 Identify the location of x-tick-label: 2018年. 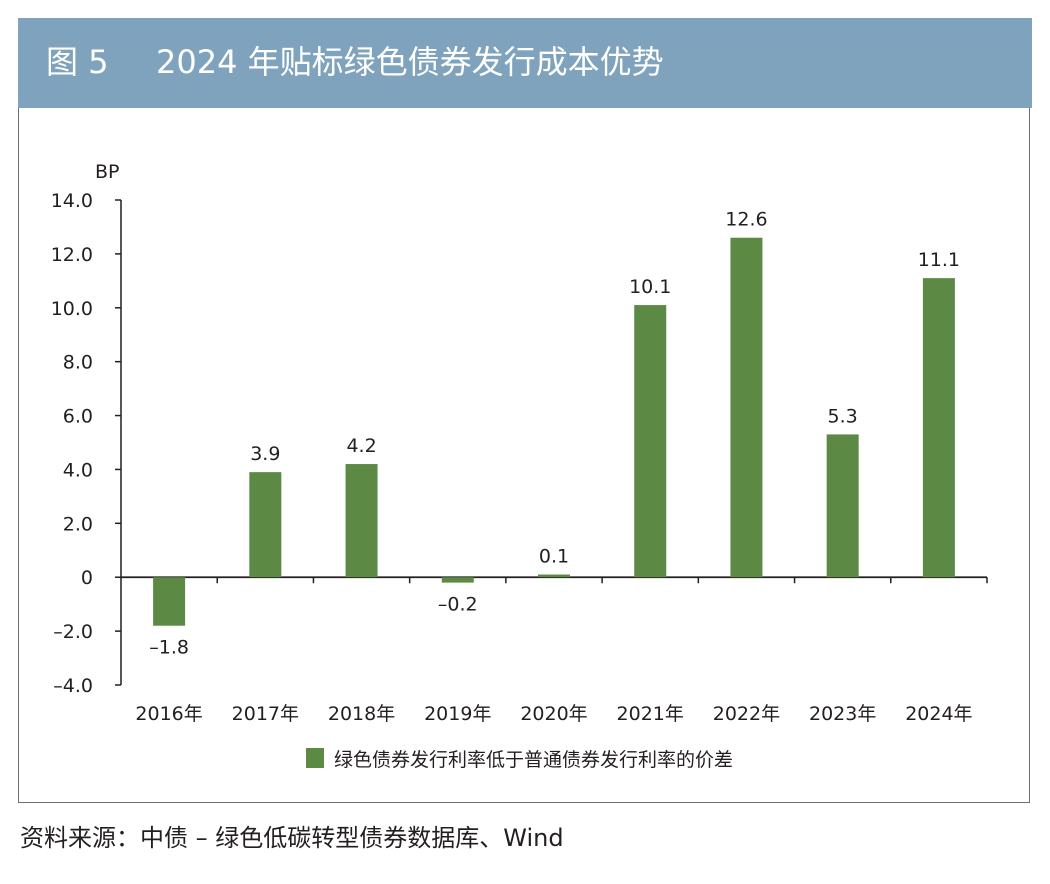
(361, 714).